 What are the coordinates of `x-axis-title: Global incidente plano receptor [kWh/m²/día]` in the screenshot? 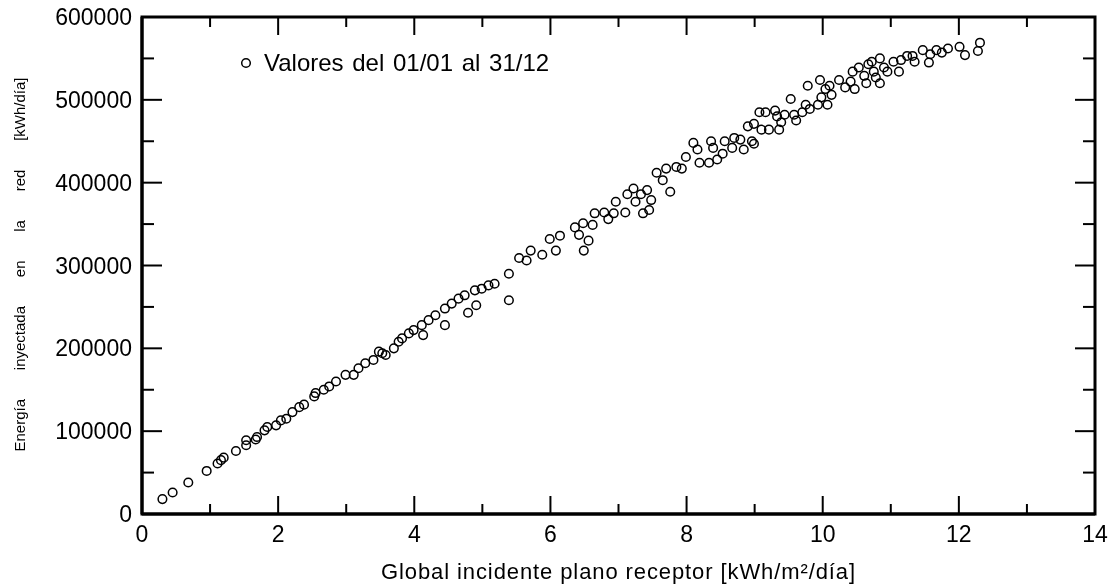 It's located at (618, 571).